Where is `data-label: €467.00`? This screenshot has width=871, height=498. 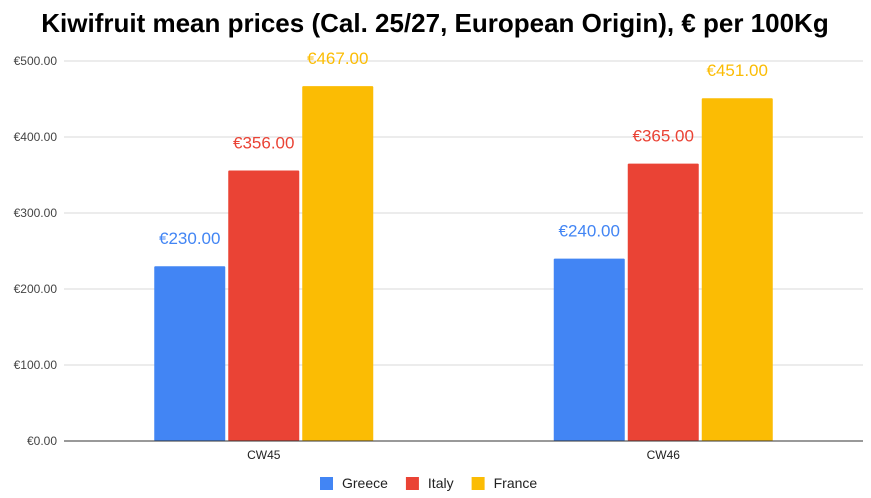
data-label: €467.00 is located at coordinates (337, 58).